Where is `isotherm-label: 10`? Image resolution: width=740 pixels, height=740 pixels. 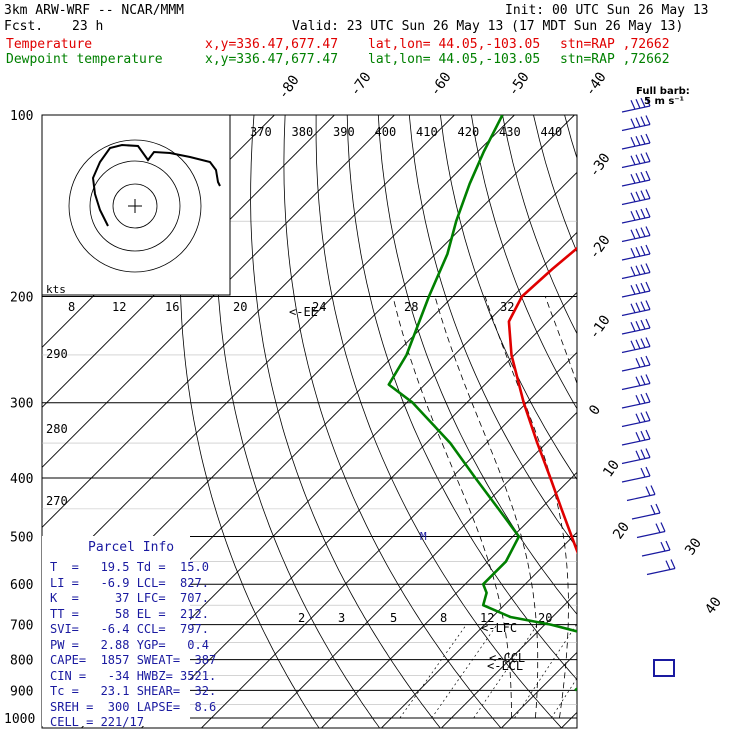
isotherm-label: 10 is located at coordinates (611, 468).